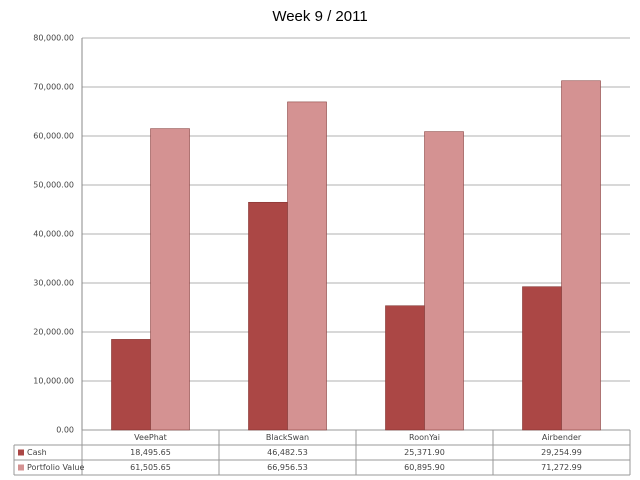 The height and width of the screenshot is (480, 640). I want to click on table-value: 66,956.53, so click(287, 467).